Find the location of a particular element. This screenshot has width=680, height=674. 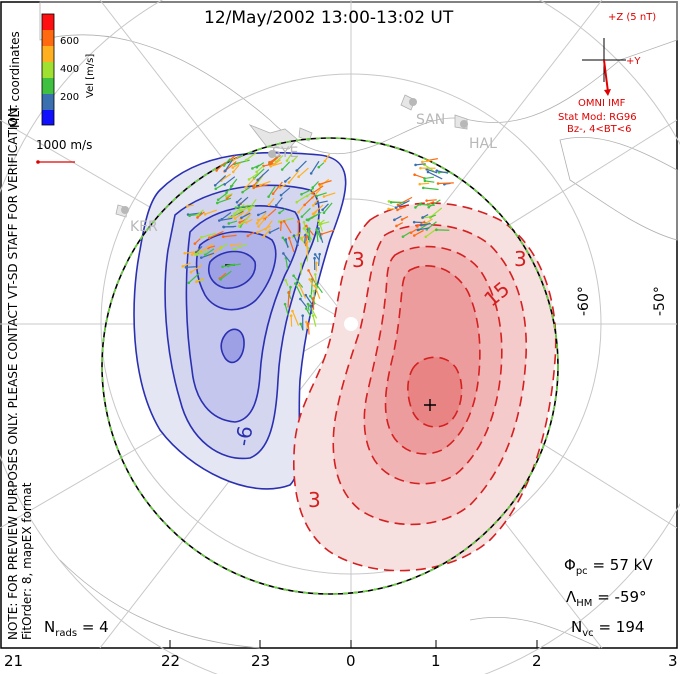

mlt-tick-label: 22 is located at coordinates (171, 661).